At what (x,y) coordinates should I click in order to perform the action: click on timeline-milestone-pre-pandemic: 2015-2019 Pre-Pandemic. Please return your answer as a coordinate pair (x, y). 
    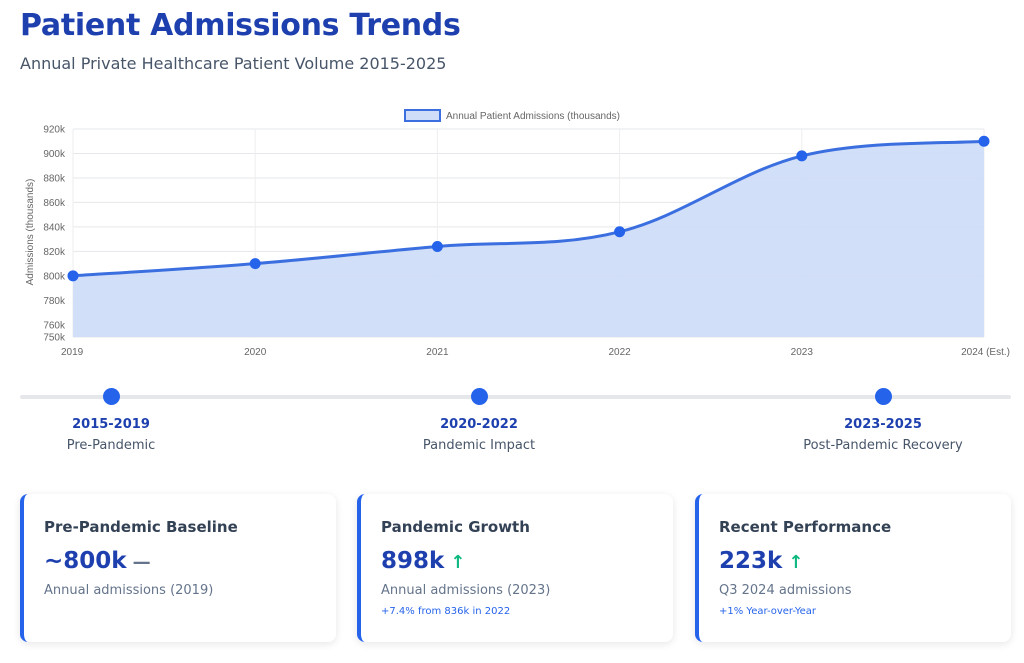
    Looking at the image, I should click on (111, 420).